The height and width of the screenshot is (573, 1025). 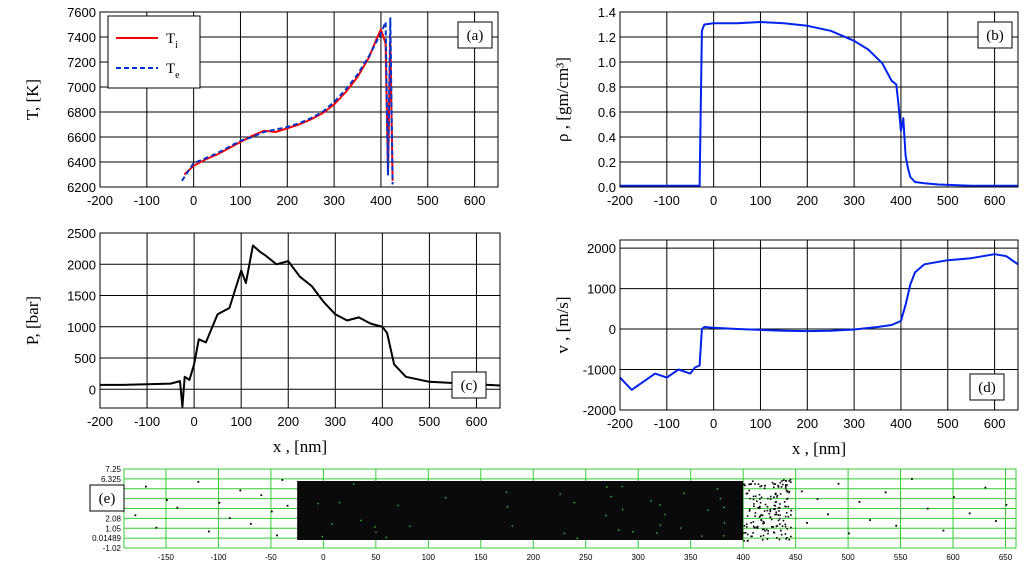 What do you see at coordinates (562, 324) in the screenshot?
I see `panel-d-ylabel: v , [m/s]` at bounding box center [562, 324].